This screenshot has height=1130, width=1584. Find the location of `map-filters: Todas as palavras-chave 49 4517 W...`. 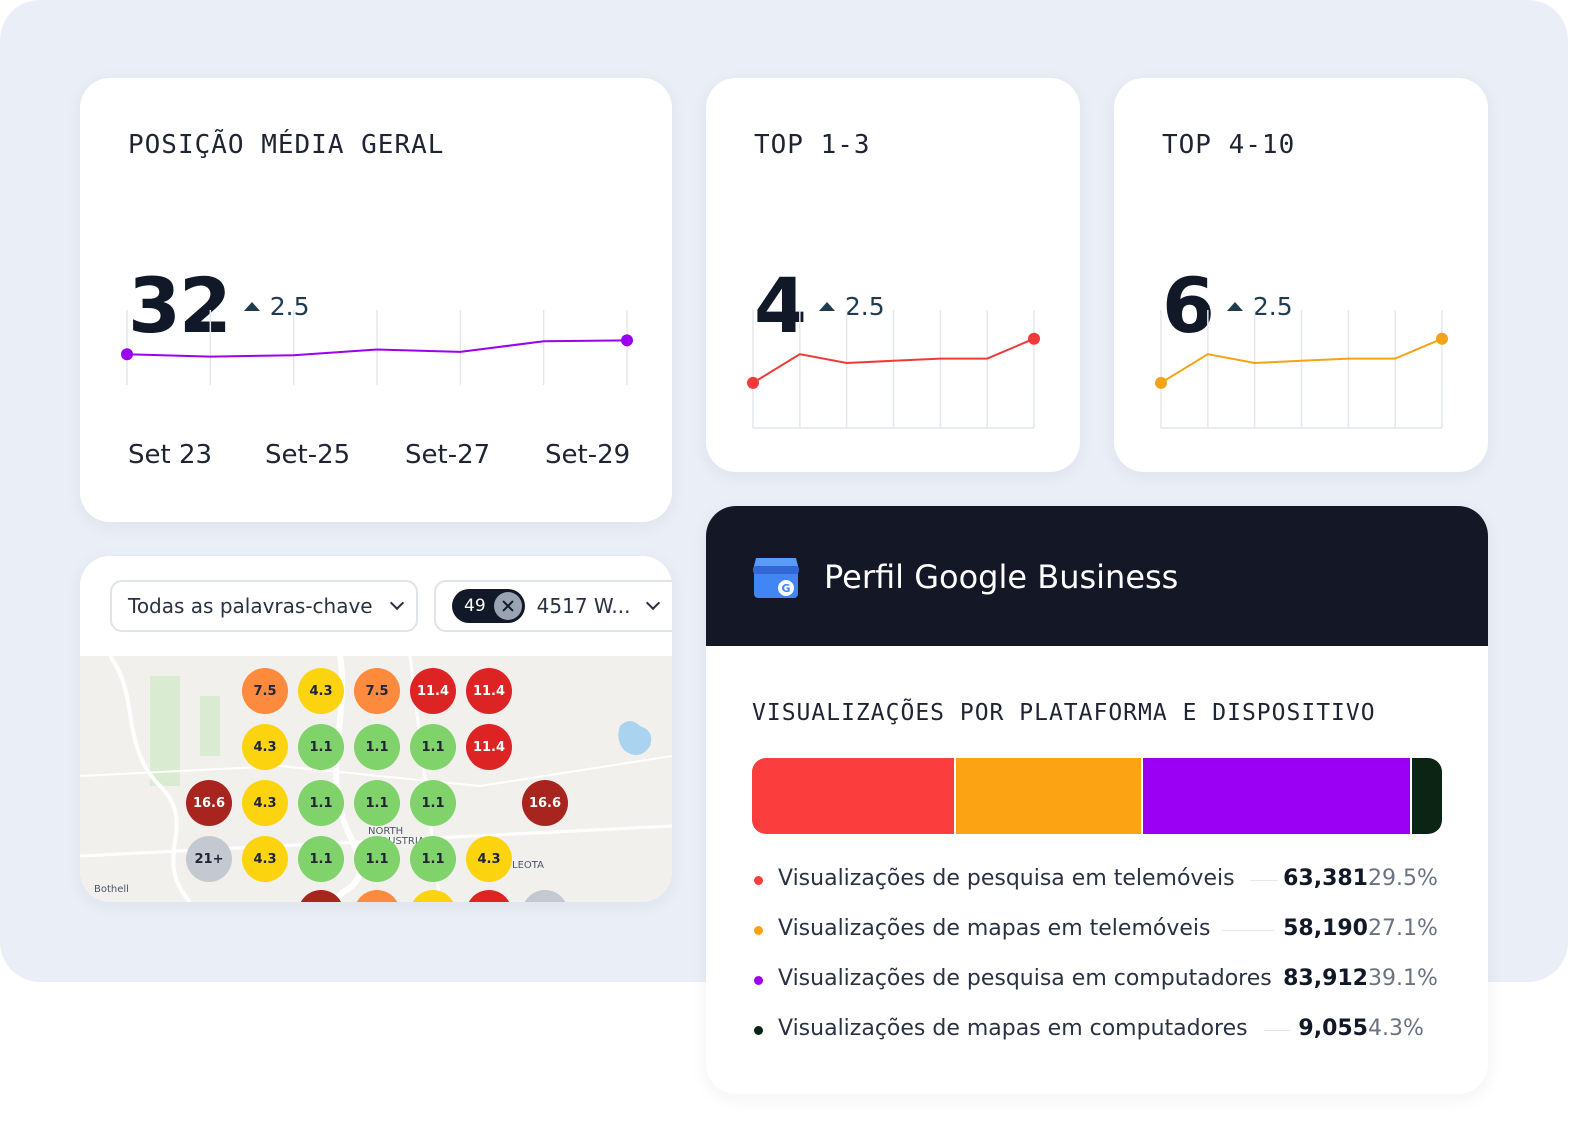

map-filters: Todas as palavras-chave 49 4517 W... is located at coordinates (376, 606).